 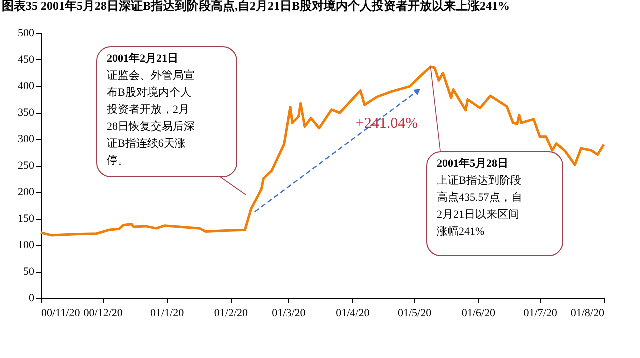 What do you see at coordinates (387, 124) in the screenshot?
I see `annotation: +241.04%` at bounding box center [387, 124].